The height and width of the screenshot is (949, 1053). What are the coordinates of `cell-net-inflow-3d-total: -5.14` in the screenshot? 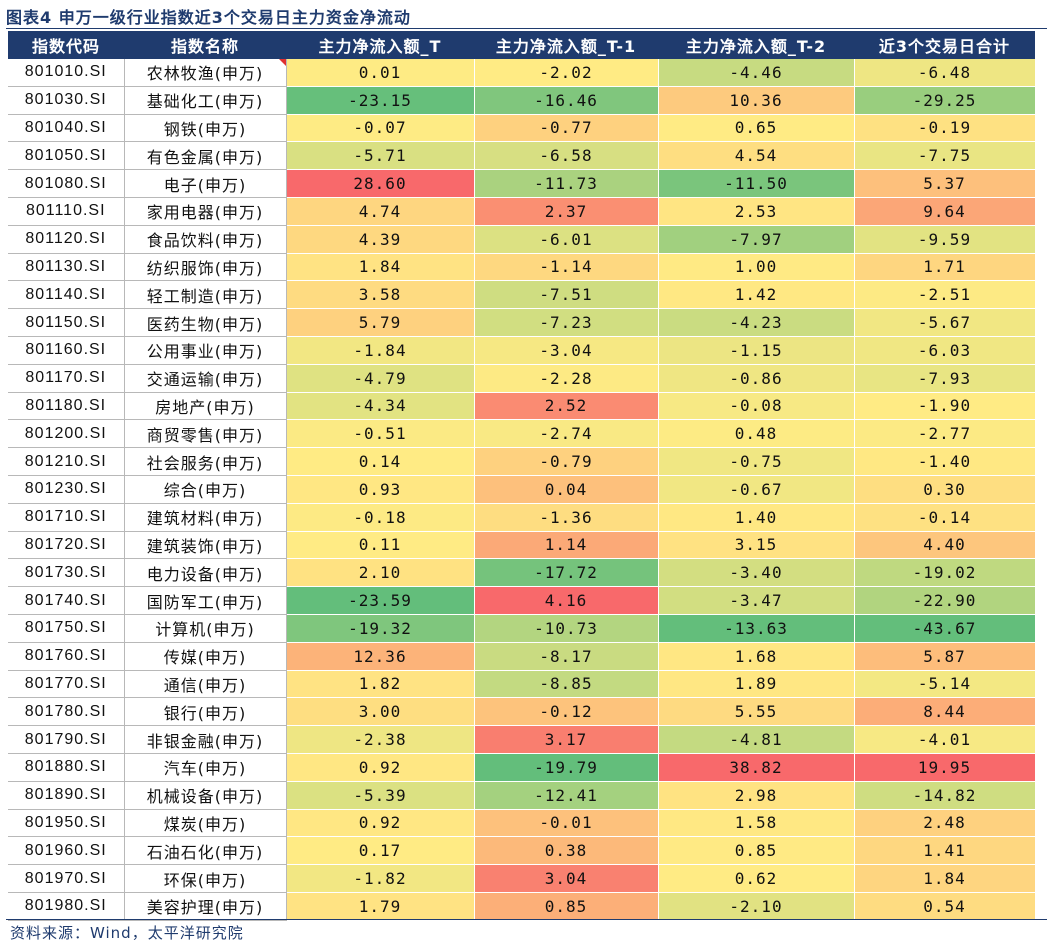 It's located at (945, 684).